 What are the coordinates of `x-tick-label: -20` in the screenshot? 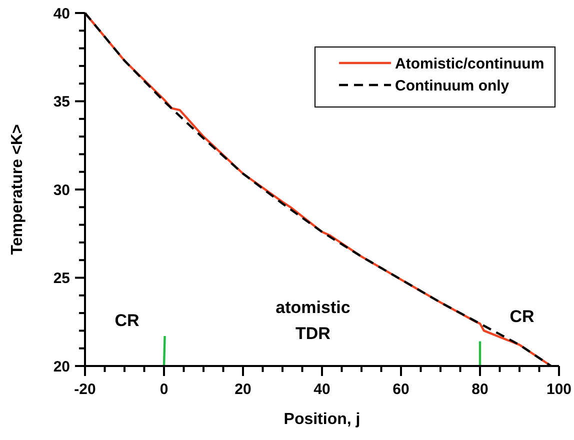 It's located at (85, 389).